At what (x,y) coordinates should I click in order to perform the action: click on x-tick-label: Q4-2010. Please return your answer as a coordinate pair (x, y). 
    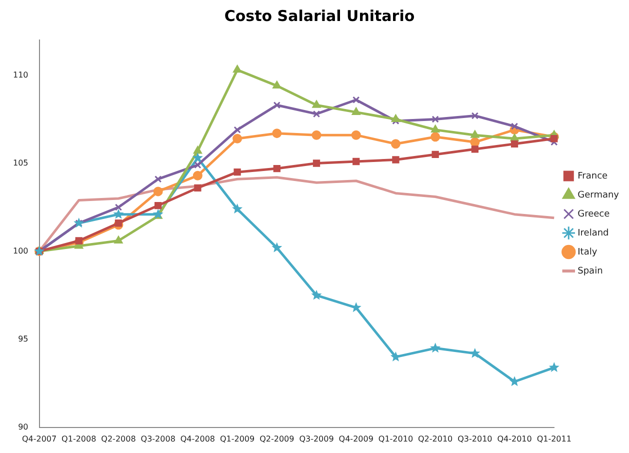
    Looking at the image, I should click on (514, 439).